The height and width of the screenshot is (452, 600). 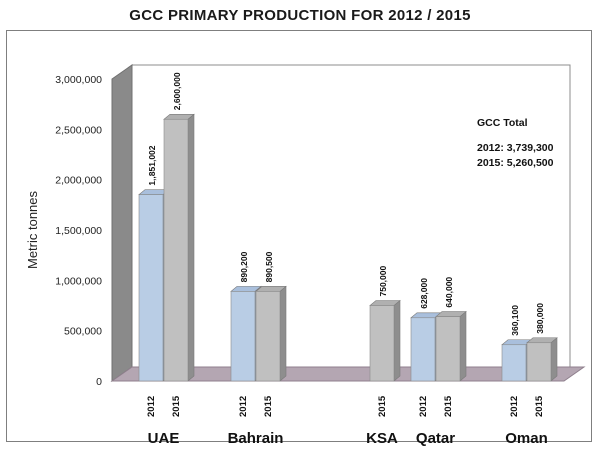 What do you see at coordinates (256, 438) in the screenshot?
I see `category-label: Bahrain` at bounding box center [256, 438].